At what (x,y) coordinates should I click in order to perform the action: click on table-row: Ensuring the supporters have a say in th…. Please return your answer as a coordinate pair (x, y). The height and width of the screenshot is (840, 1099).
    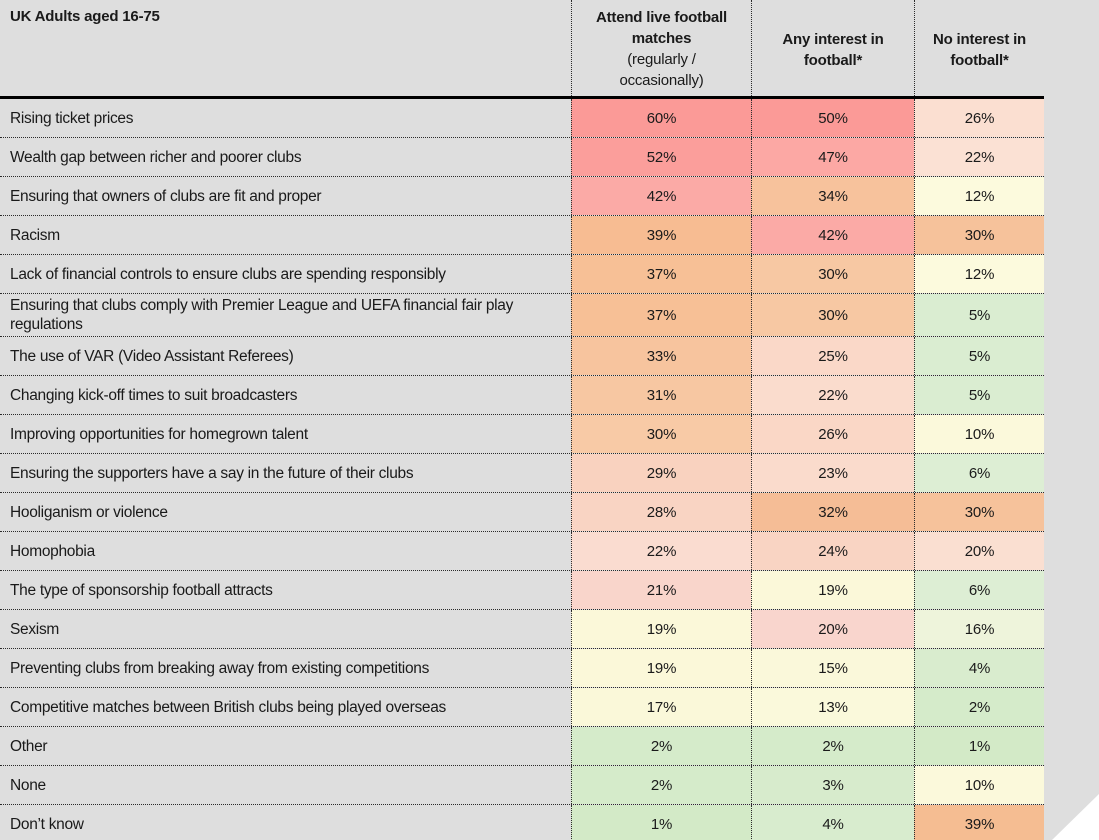
    Looking at the image, I should click on (522, 473).